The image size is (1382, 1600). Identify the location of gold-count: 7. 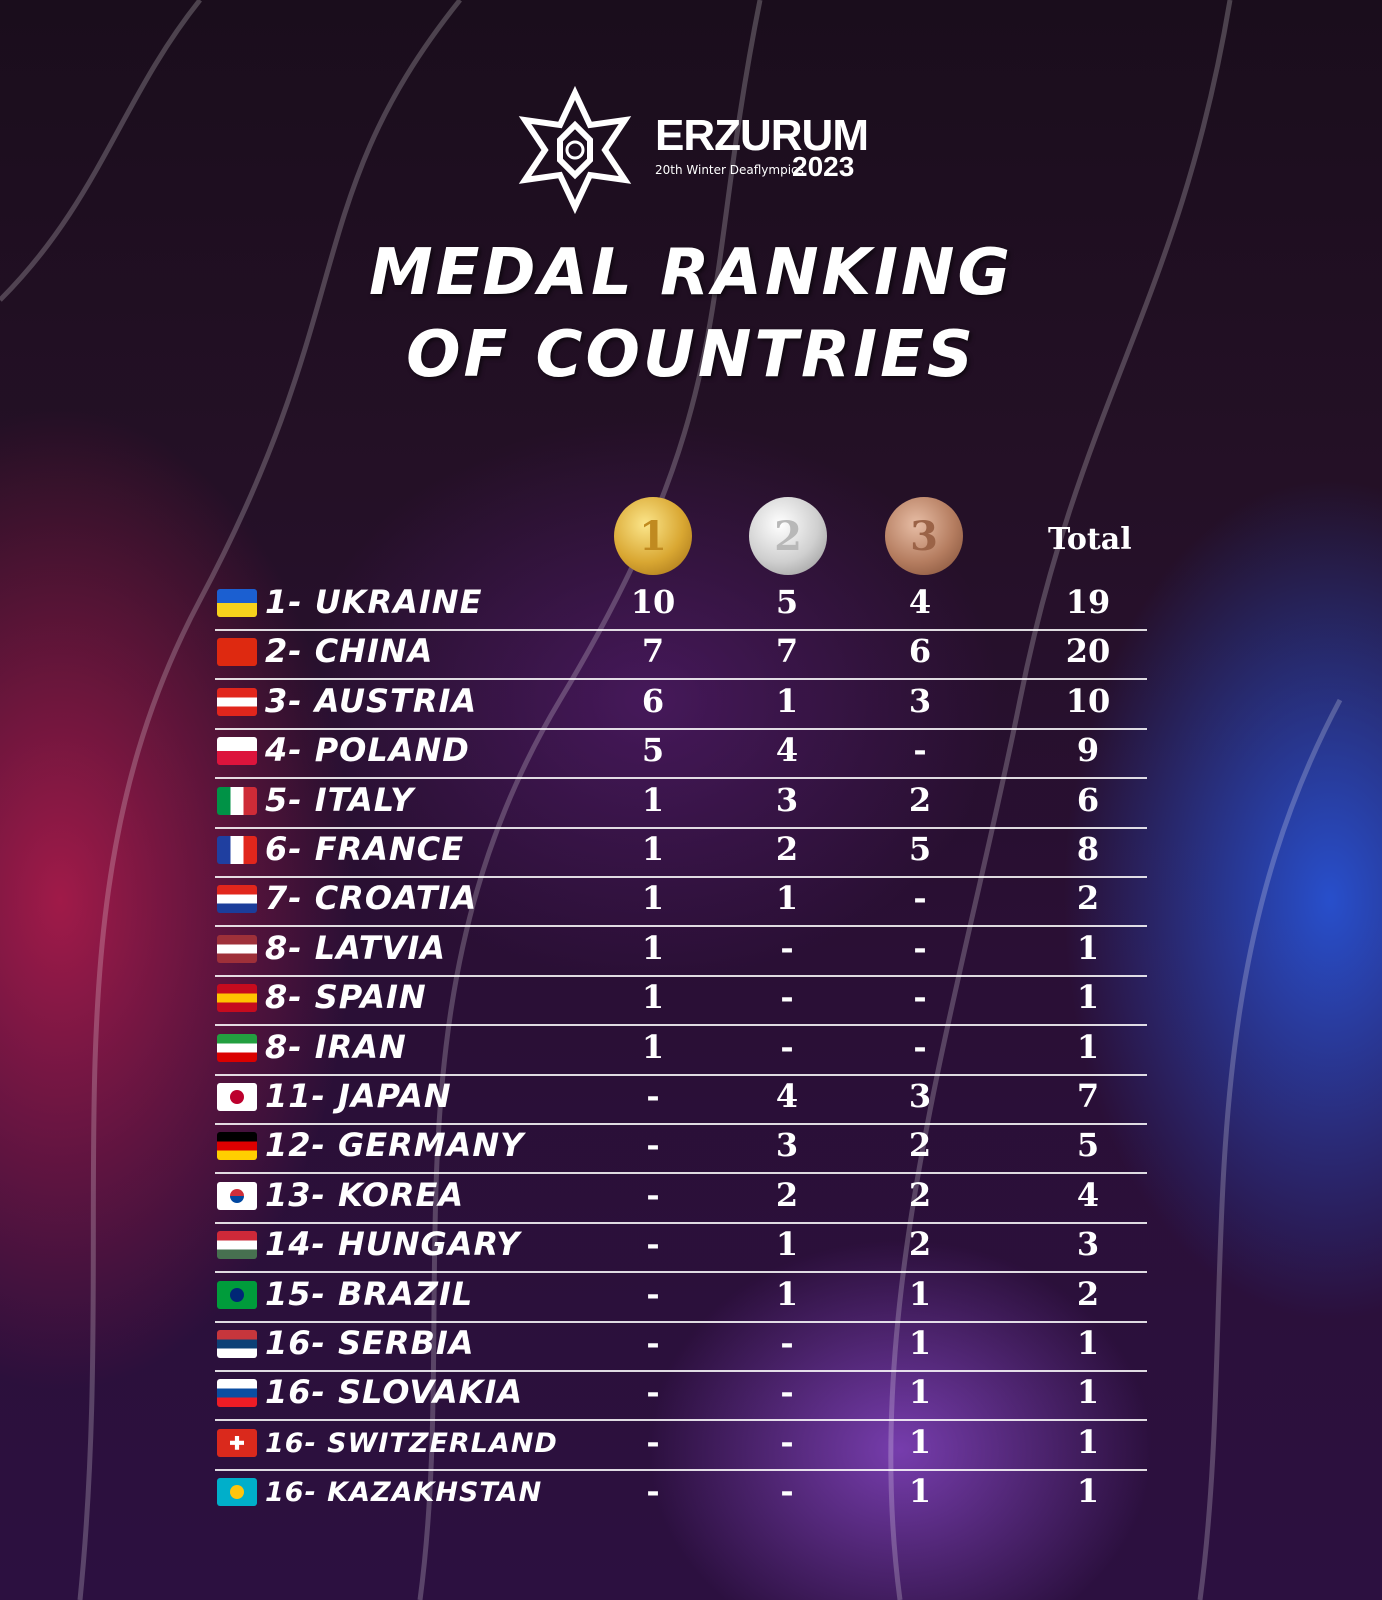
(653, 651).